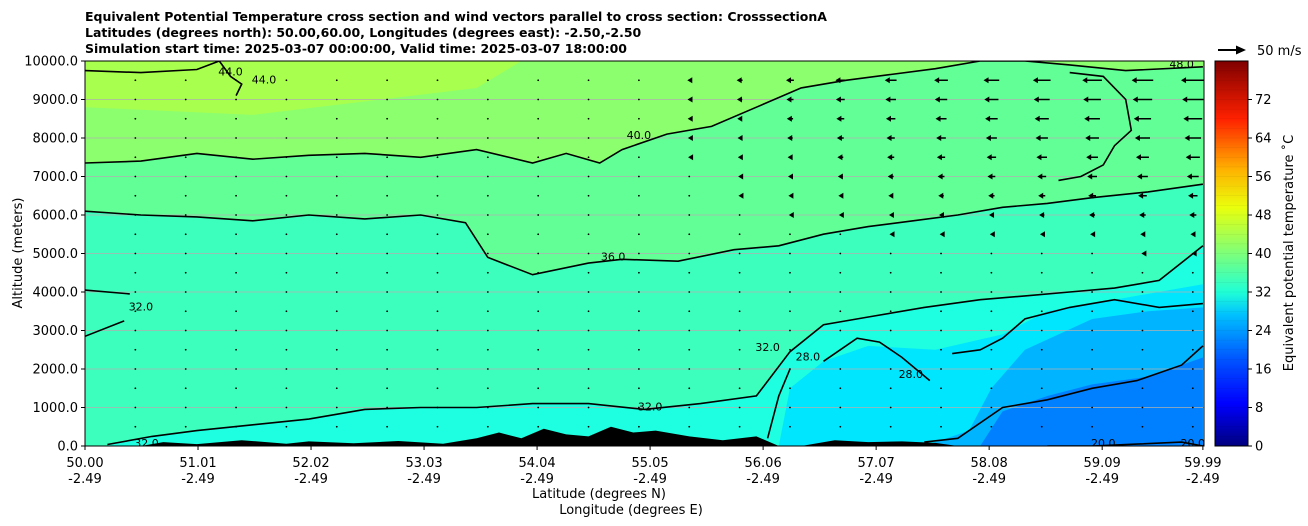 This screenshot has width=1308, height=526. I want to click on colorbar-bands, so click(1231, 253).